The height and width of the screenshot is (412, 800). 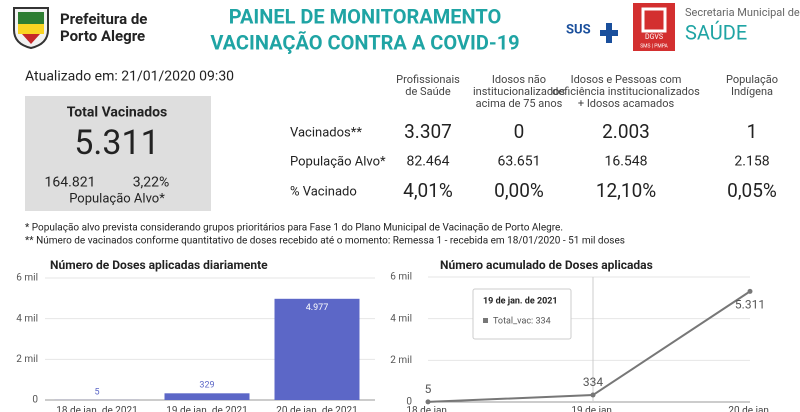 What do you see at coordinates (97, 409) in the screenshot?
I see `x-tick-label: 18 de jan. de 2021` at bounding box center [97, 409].